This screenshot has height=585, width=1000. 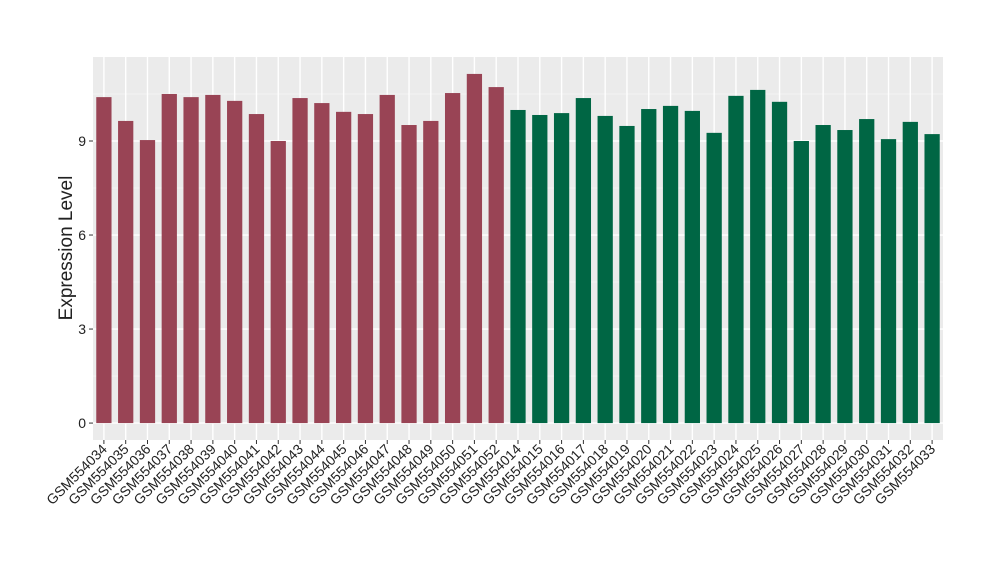 I want to click on y-tick-label: 6, so click(x=82, y=235).